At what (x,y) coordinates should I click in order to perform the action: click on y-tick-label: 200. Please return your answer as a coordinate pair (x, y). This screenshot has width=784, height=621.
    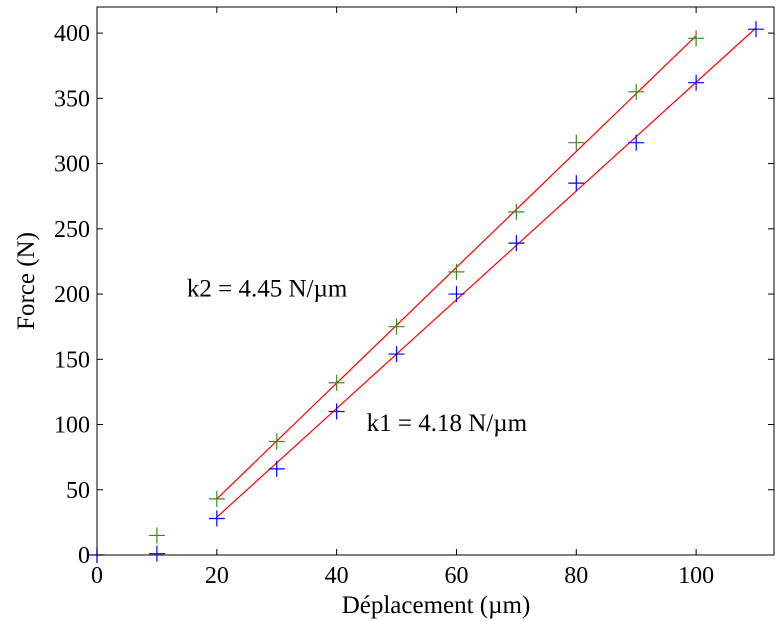
    Looking at the image, I should click on (72, 295).